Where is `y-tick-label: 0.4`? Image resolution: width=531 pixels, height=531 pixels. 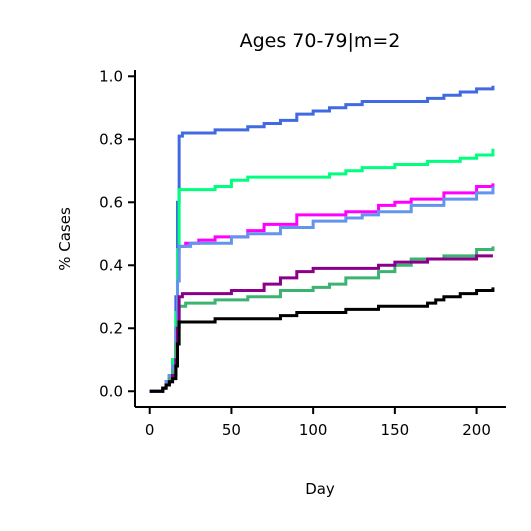
y-tick-label: 0.4 is located at coordinates (111, 265).